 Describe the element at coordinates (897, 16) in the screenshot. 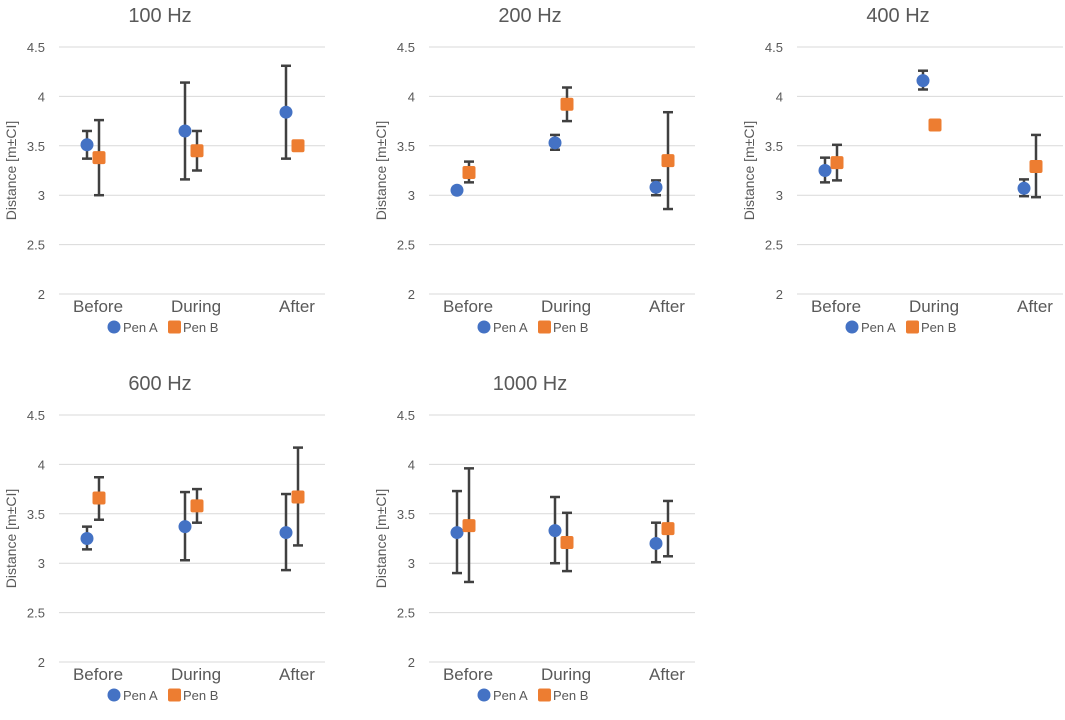

I see `chart-title: 400 Hz` at that location.